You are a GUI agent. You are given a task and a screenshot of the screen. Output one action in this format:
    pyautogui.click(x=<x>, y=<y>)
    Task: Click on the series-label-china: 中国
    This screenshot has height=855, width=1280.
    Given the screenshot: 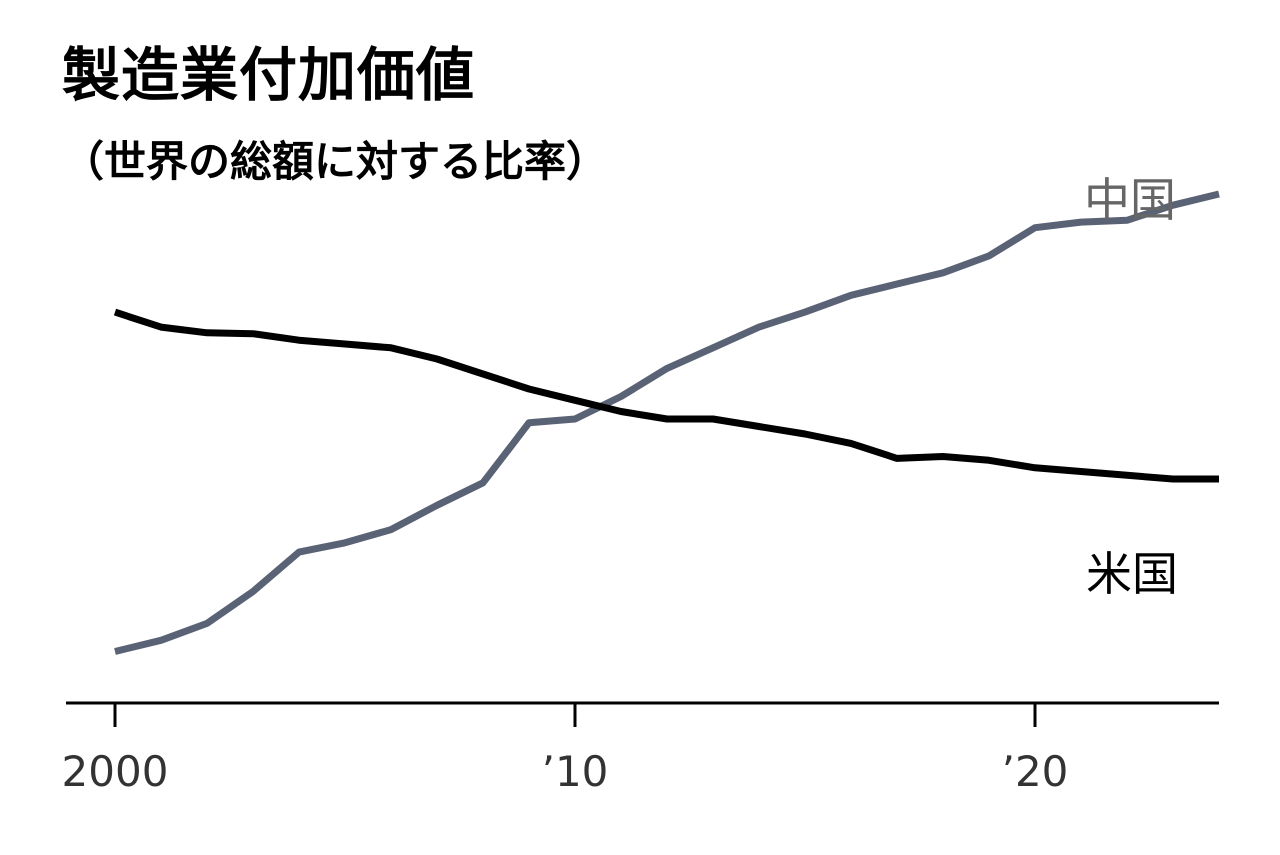 What is the action you would take?
    pyautogui.click(x=1130, y=200)
    